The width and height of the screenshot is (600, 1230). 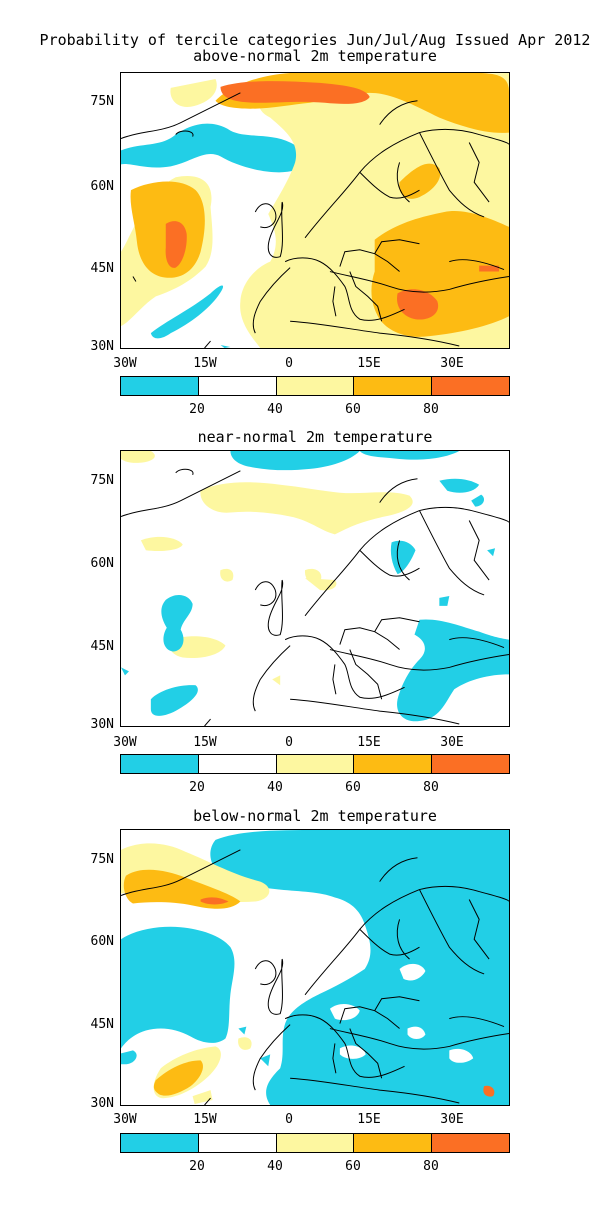 What do you see at coordinates (315, 210) in the screenshot?
I see `map-above-normal` at bounding box center [315, 210].